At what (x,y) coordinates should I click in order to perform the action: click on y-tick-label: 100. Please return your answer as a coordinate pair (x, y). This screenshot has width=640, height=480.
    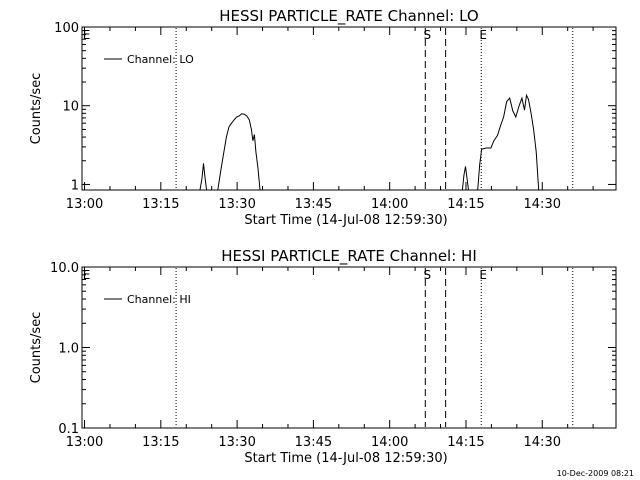
    Looking at the image, I should click on (66, 28).